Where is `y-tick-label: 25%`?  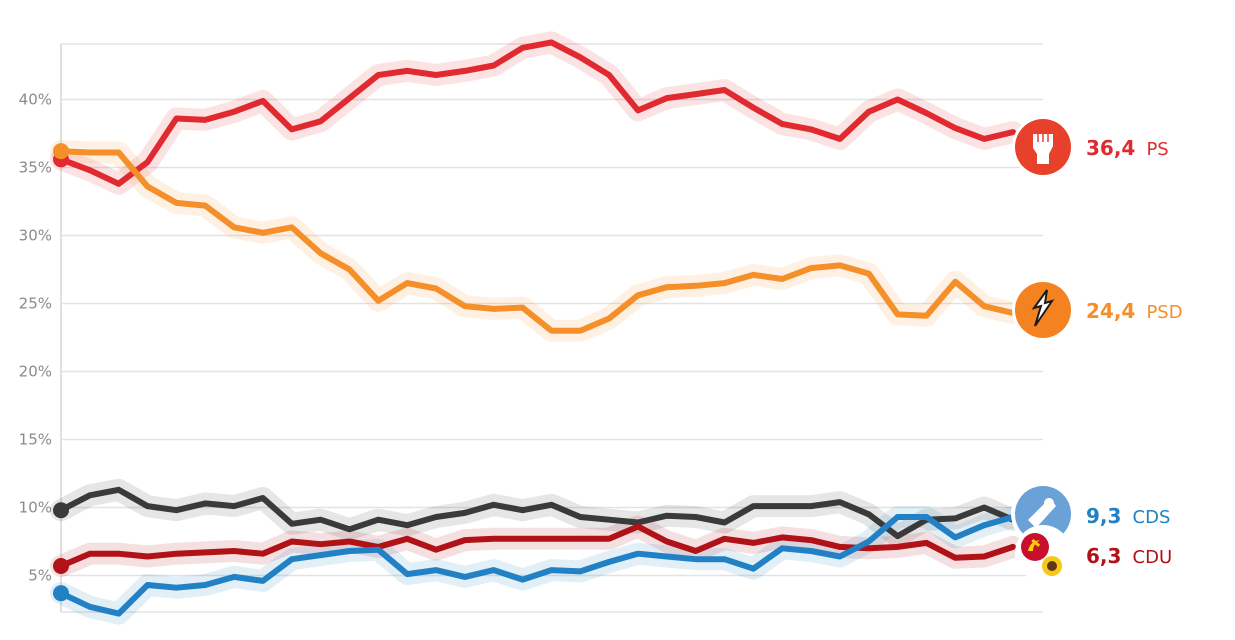
y-tick-label: 25% is located at coordinates (35, 304).